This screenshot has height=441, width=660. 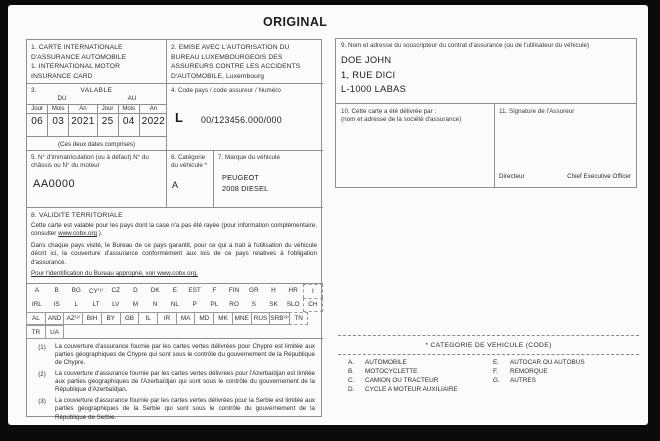 I want to click on box1-line1: 1. CARTE INTERNATIONALE, so click(x=77, y=47).